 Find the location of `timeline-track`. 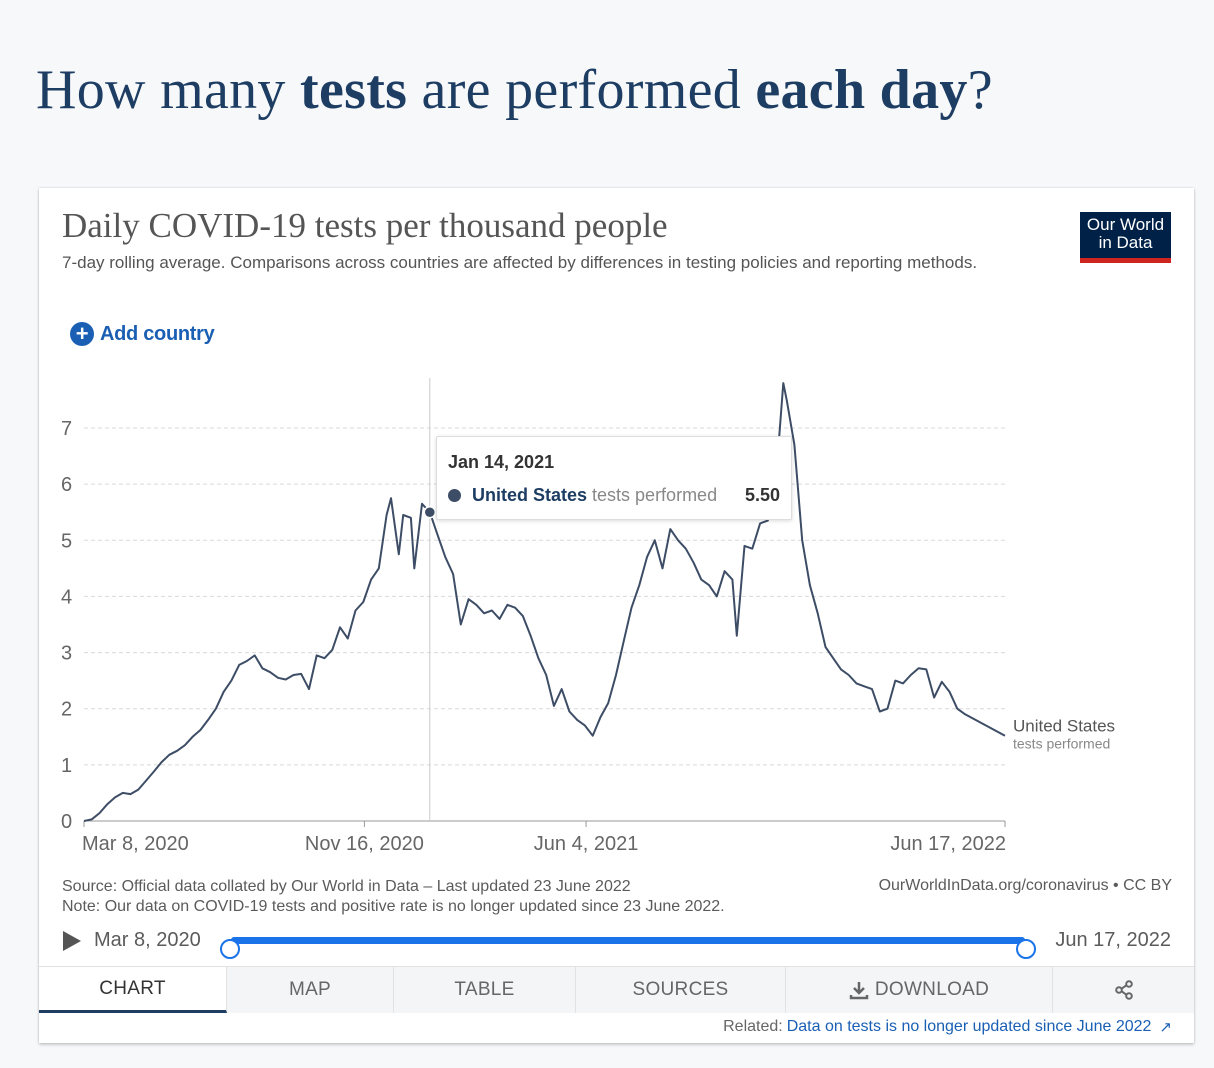

timeline-track is located at coordinates (628, 948).